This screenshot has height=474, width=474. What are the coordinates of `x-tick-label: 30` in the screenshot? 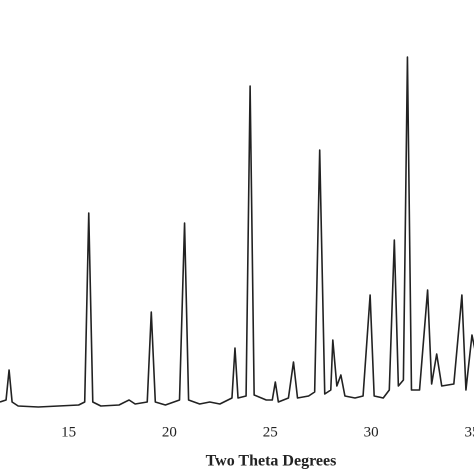 It's located at (371, 432).